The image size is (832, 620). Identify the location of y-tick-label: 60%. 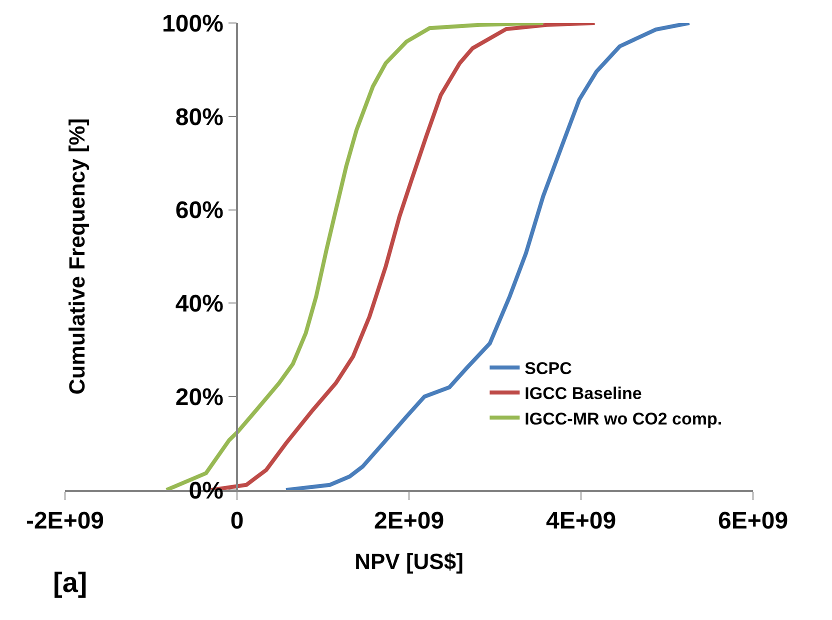
(199, 210).